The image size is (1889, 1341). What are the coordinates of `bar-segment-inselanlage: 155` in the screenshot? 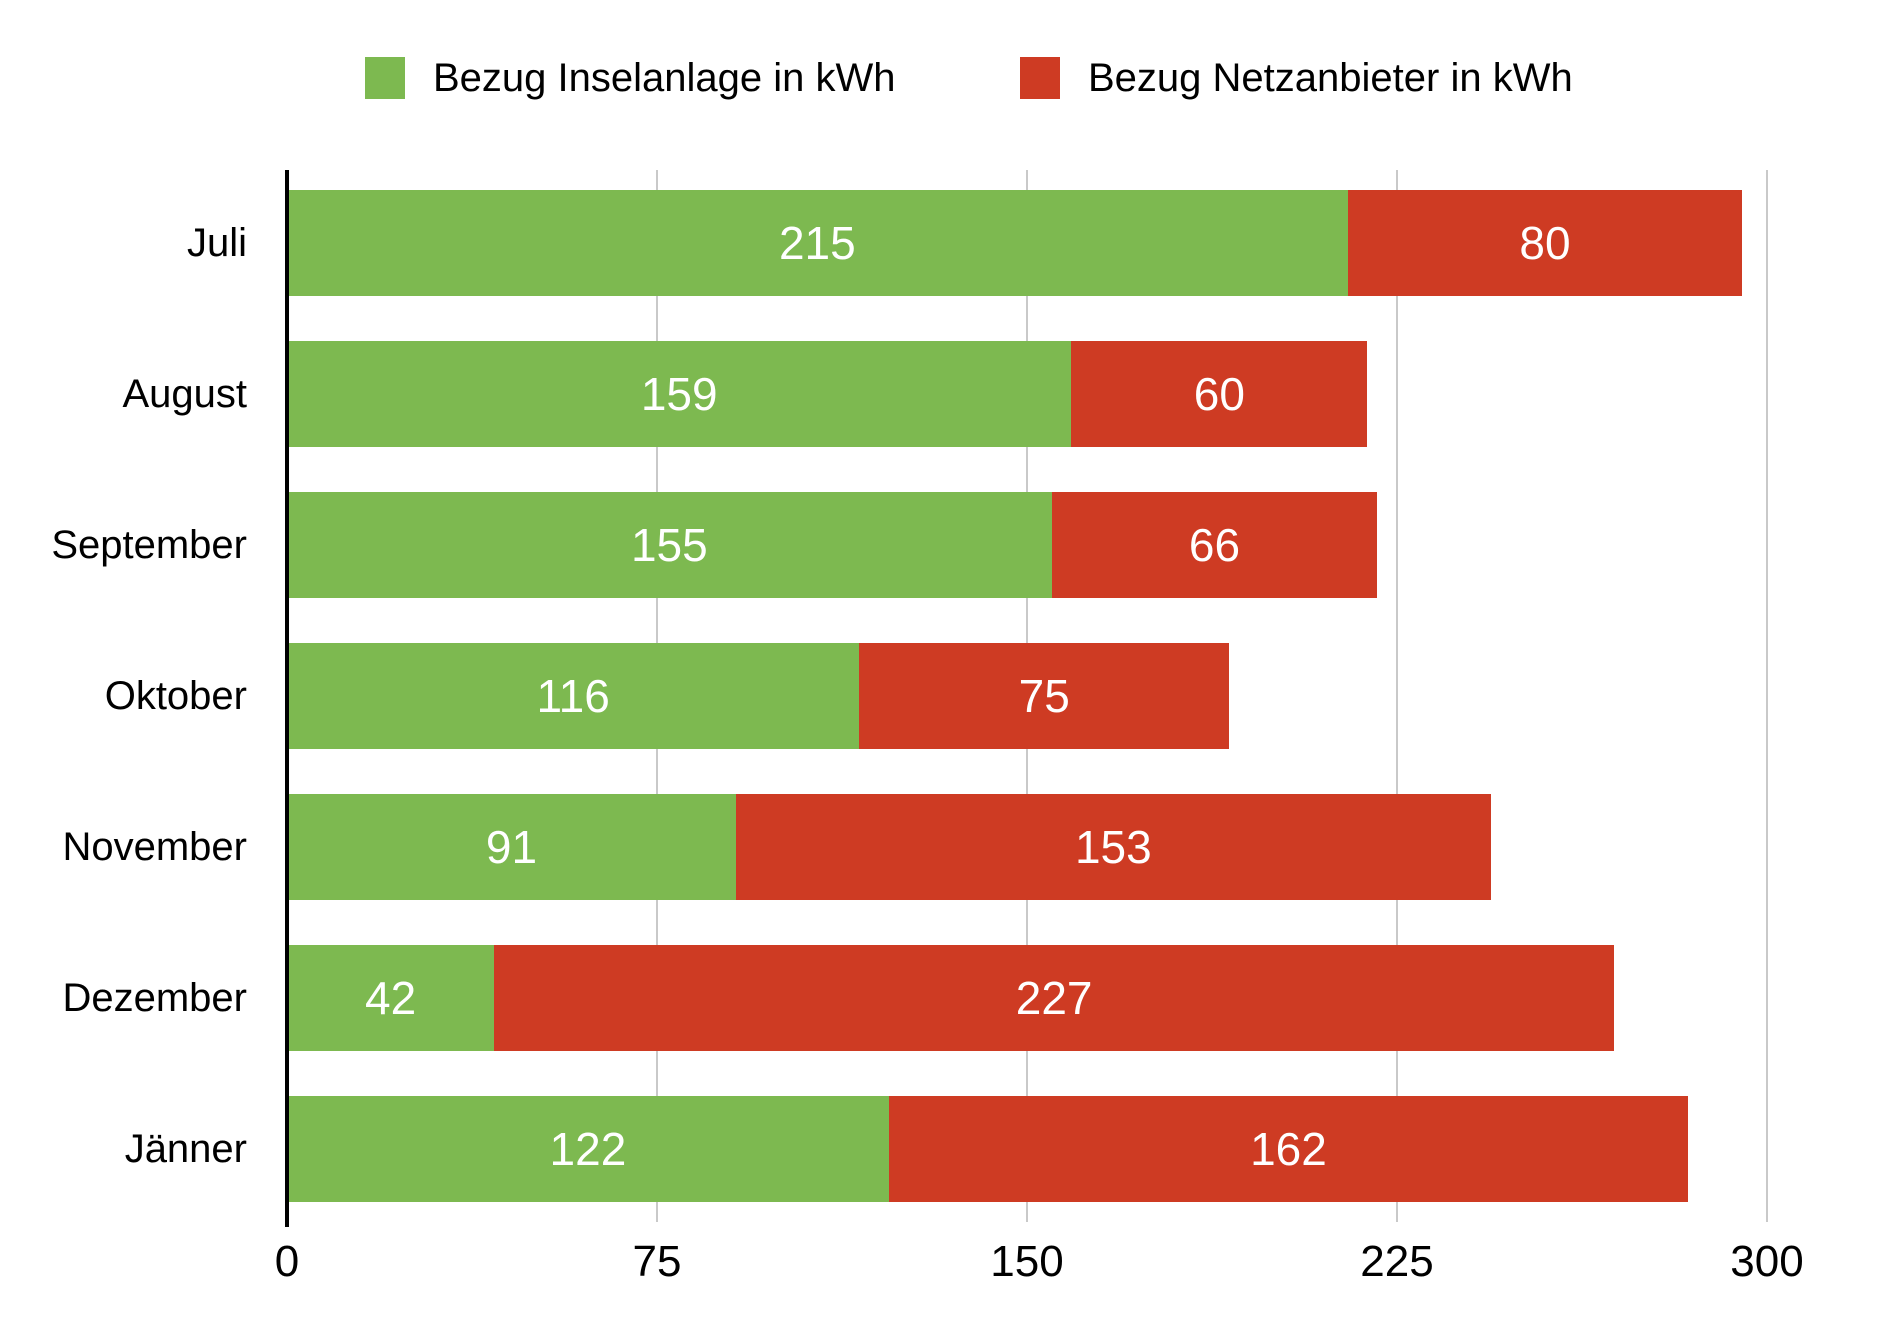 It's located at (669, 545).